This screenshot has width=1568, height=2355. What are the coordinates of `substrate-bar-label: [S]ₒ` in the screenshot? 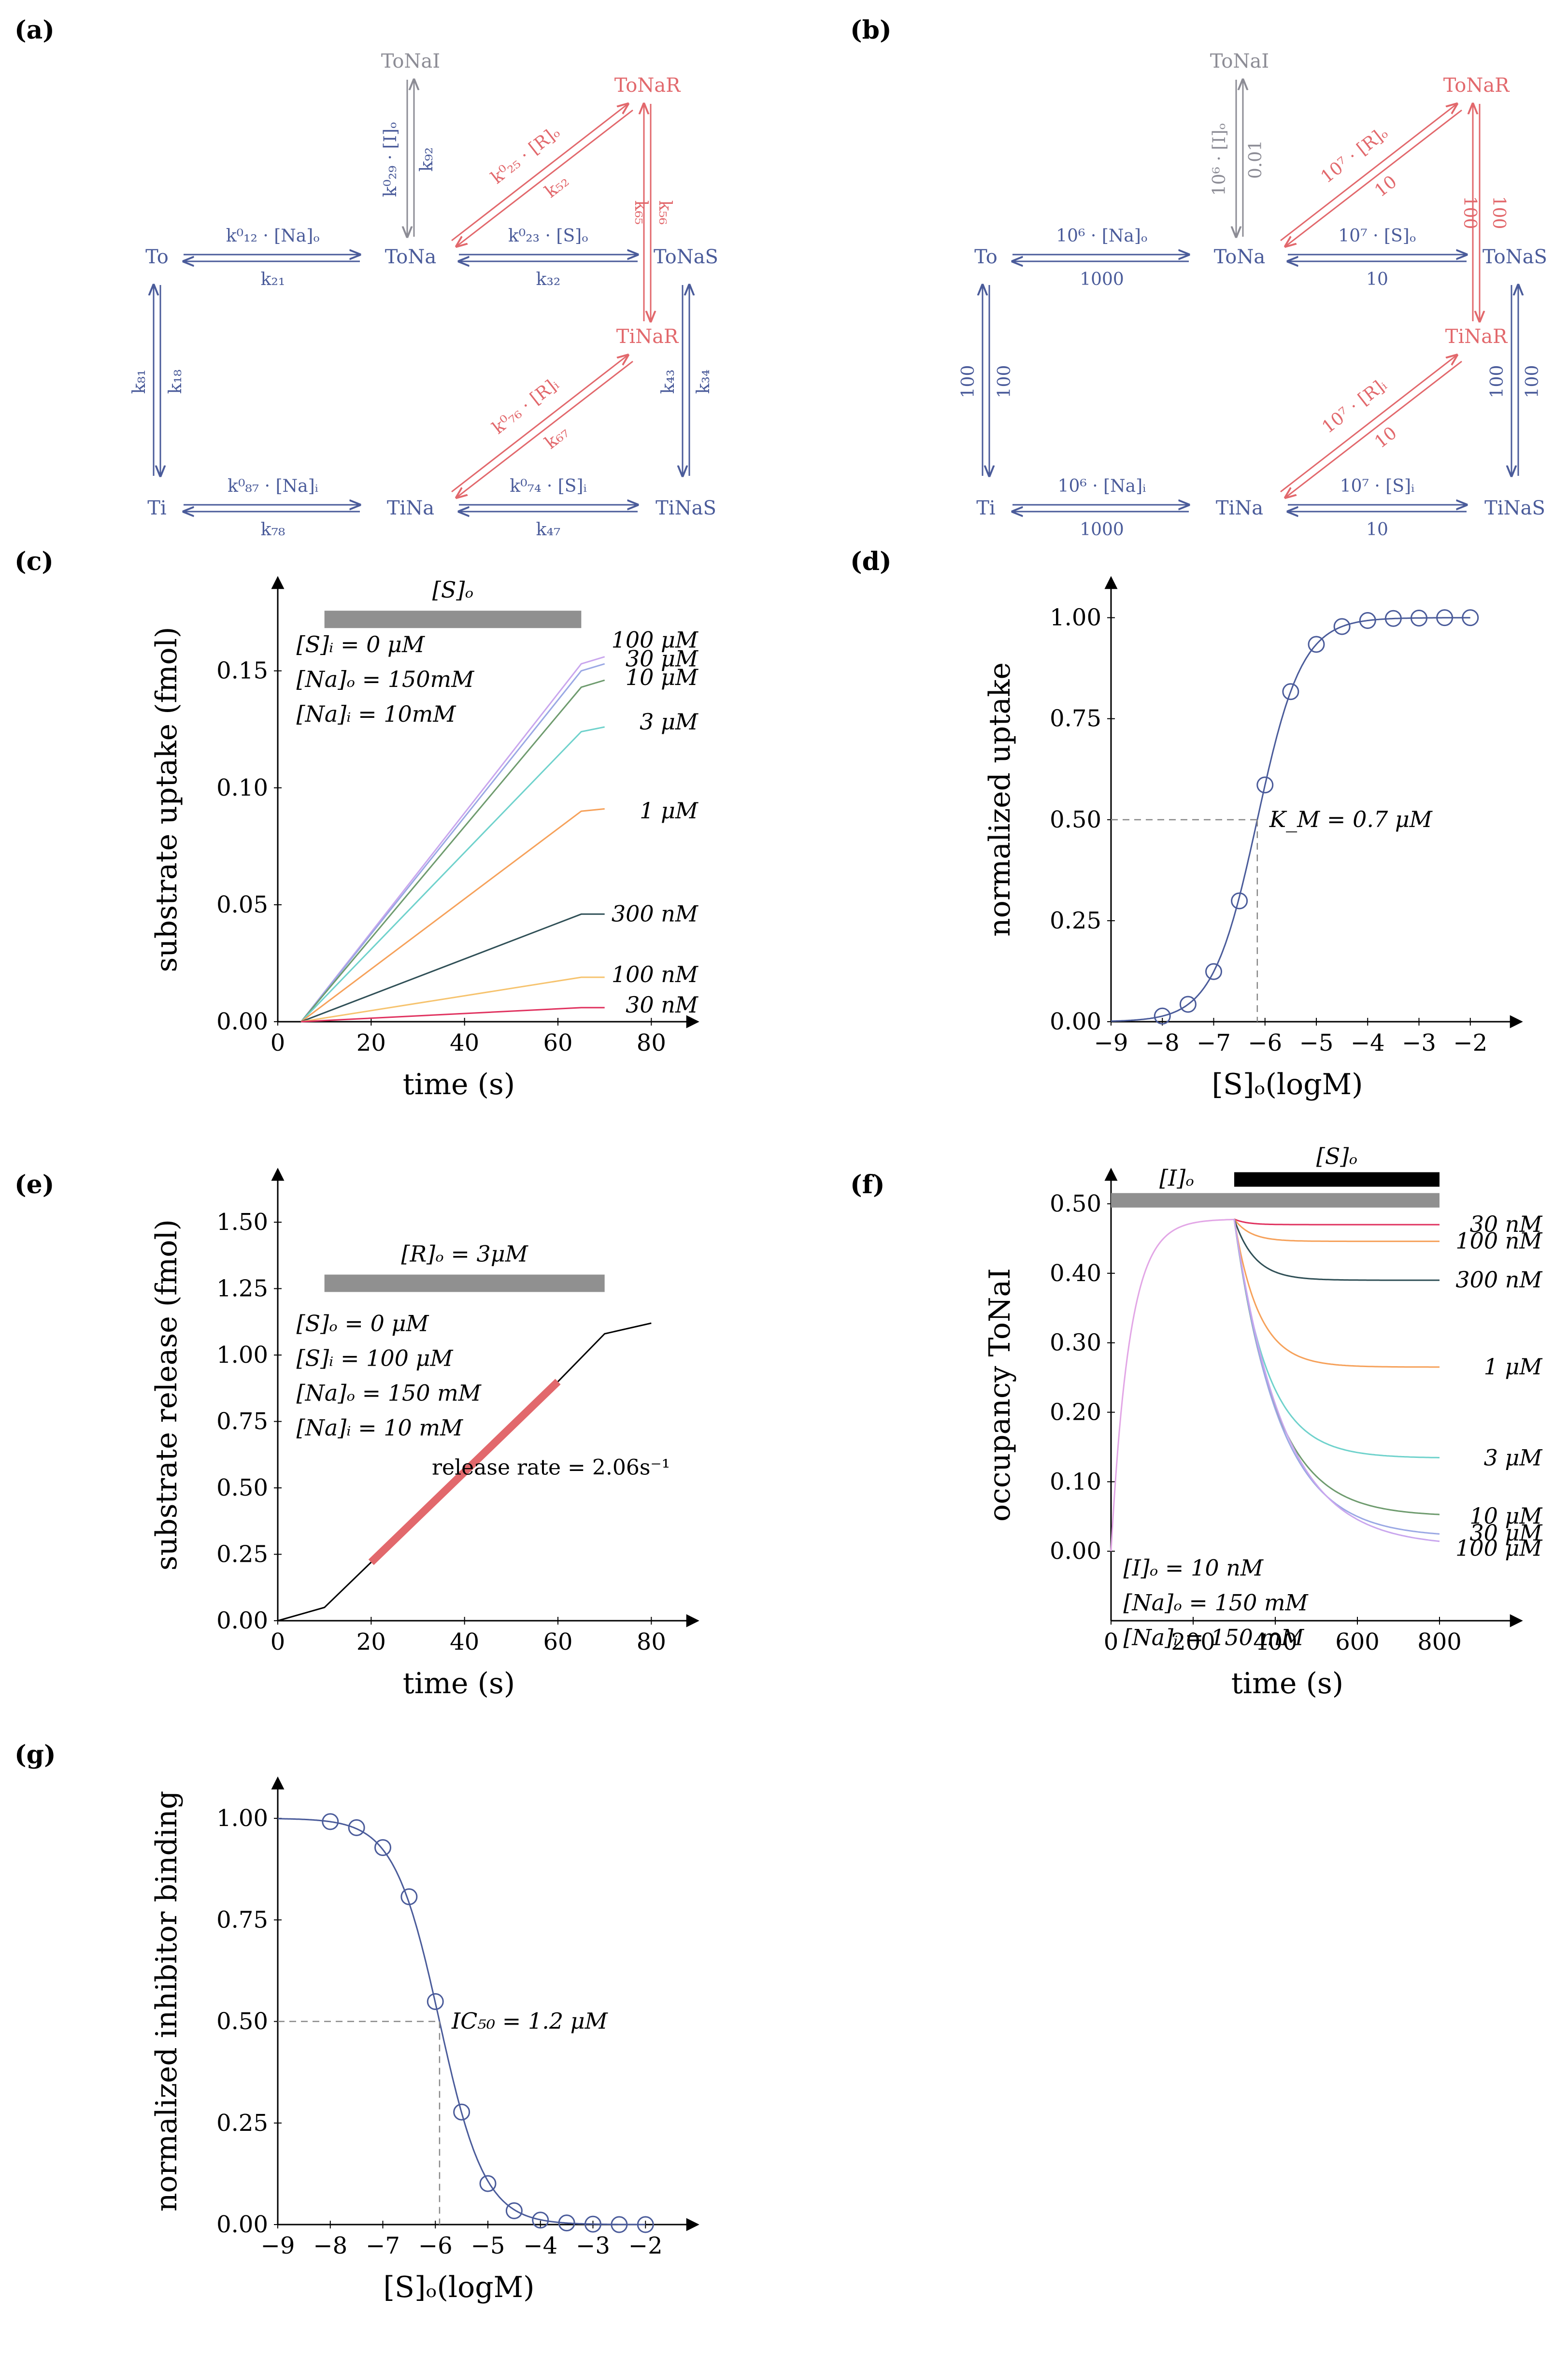 It's located at (1336, 1156).